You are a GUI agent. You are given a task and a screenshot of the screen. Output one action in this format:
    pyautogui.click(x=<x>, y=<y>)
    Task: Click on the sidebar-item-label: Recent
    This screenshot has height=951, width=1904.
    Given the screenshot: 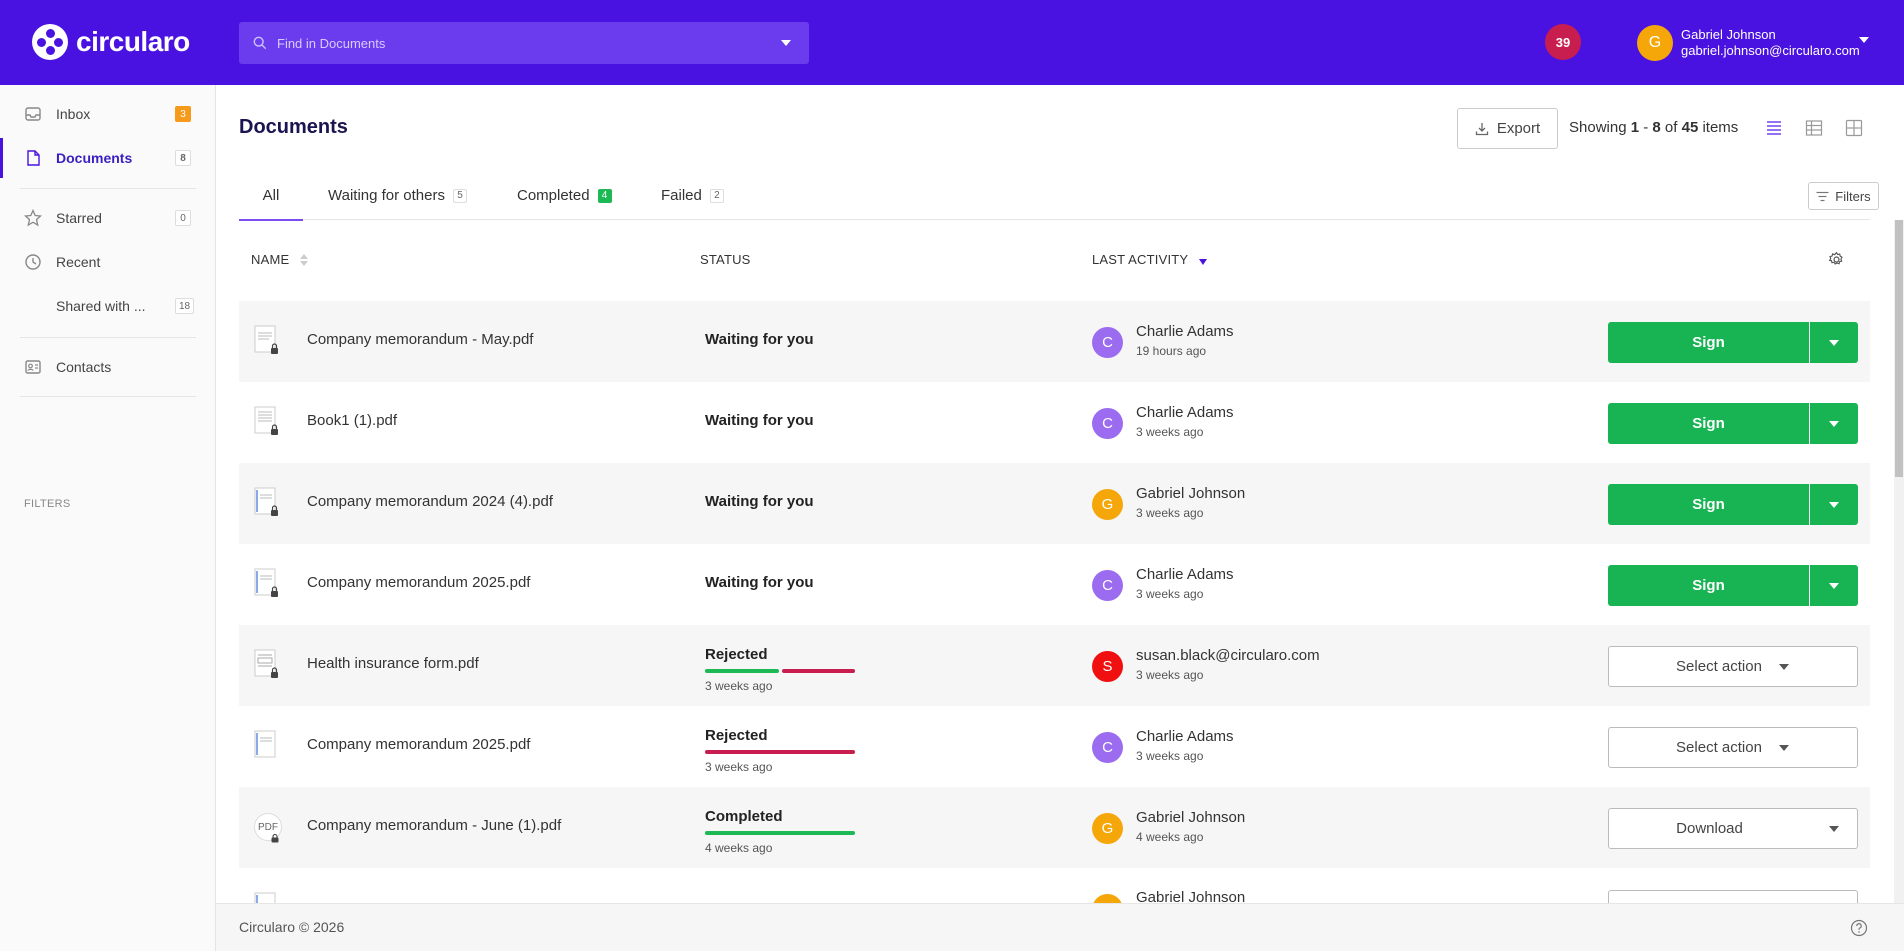 What is the action you would take?
    pyautogui.click(x=78, y=262)
    